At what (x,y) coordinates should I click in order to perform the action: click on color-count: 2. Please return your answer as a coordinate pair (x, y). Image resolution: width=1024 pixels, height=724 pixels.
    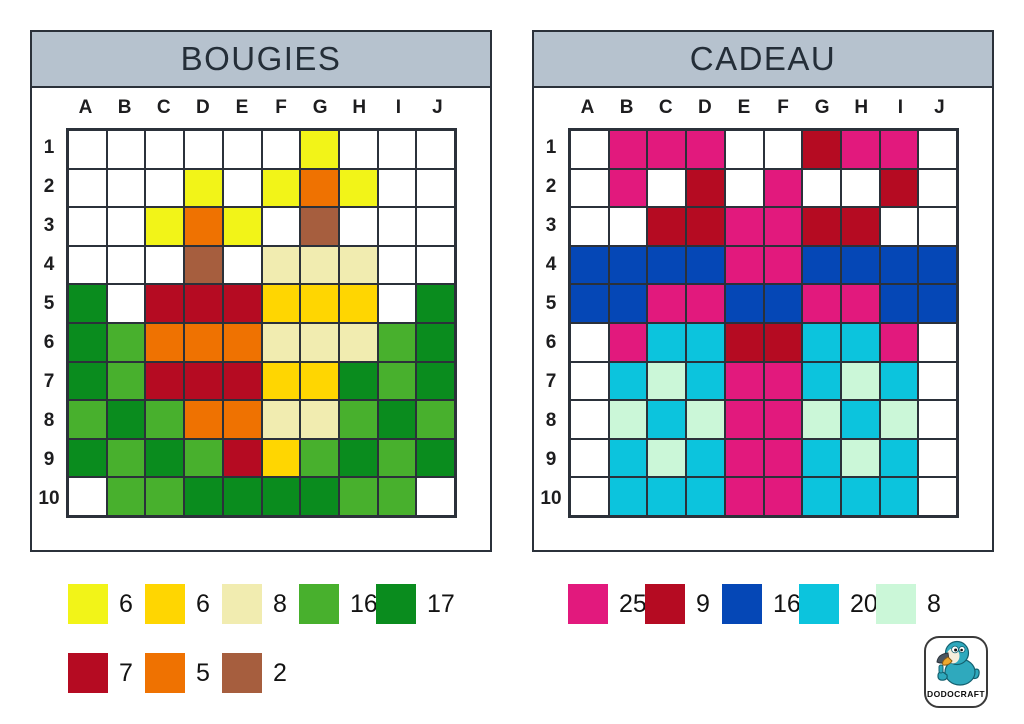
    Looking at the image, I should click on (280, 672).